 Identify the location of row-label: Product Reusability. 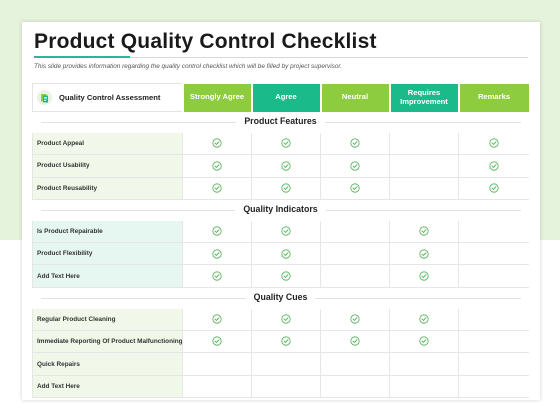
(107, 188).